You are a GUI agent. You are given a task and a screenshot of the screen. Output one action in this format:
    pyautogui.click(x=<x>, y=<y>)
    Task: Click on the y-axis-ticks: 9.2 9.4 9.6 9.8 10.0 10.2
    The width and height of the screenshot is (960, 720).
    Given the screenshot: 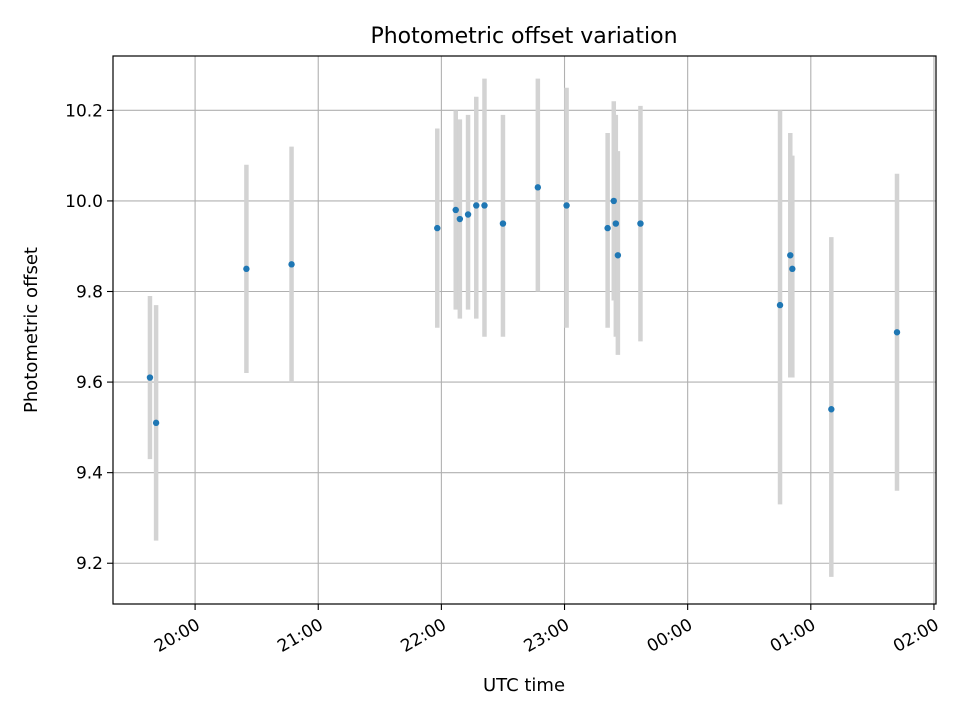 What is the action you would take?
    pyautogui.click(x=89, y=337)
    